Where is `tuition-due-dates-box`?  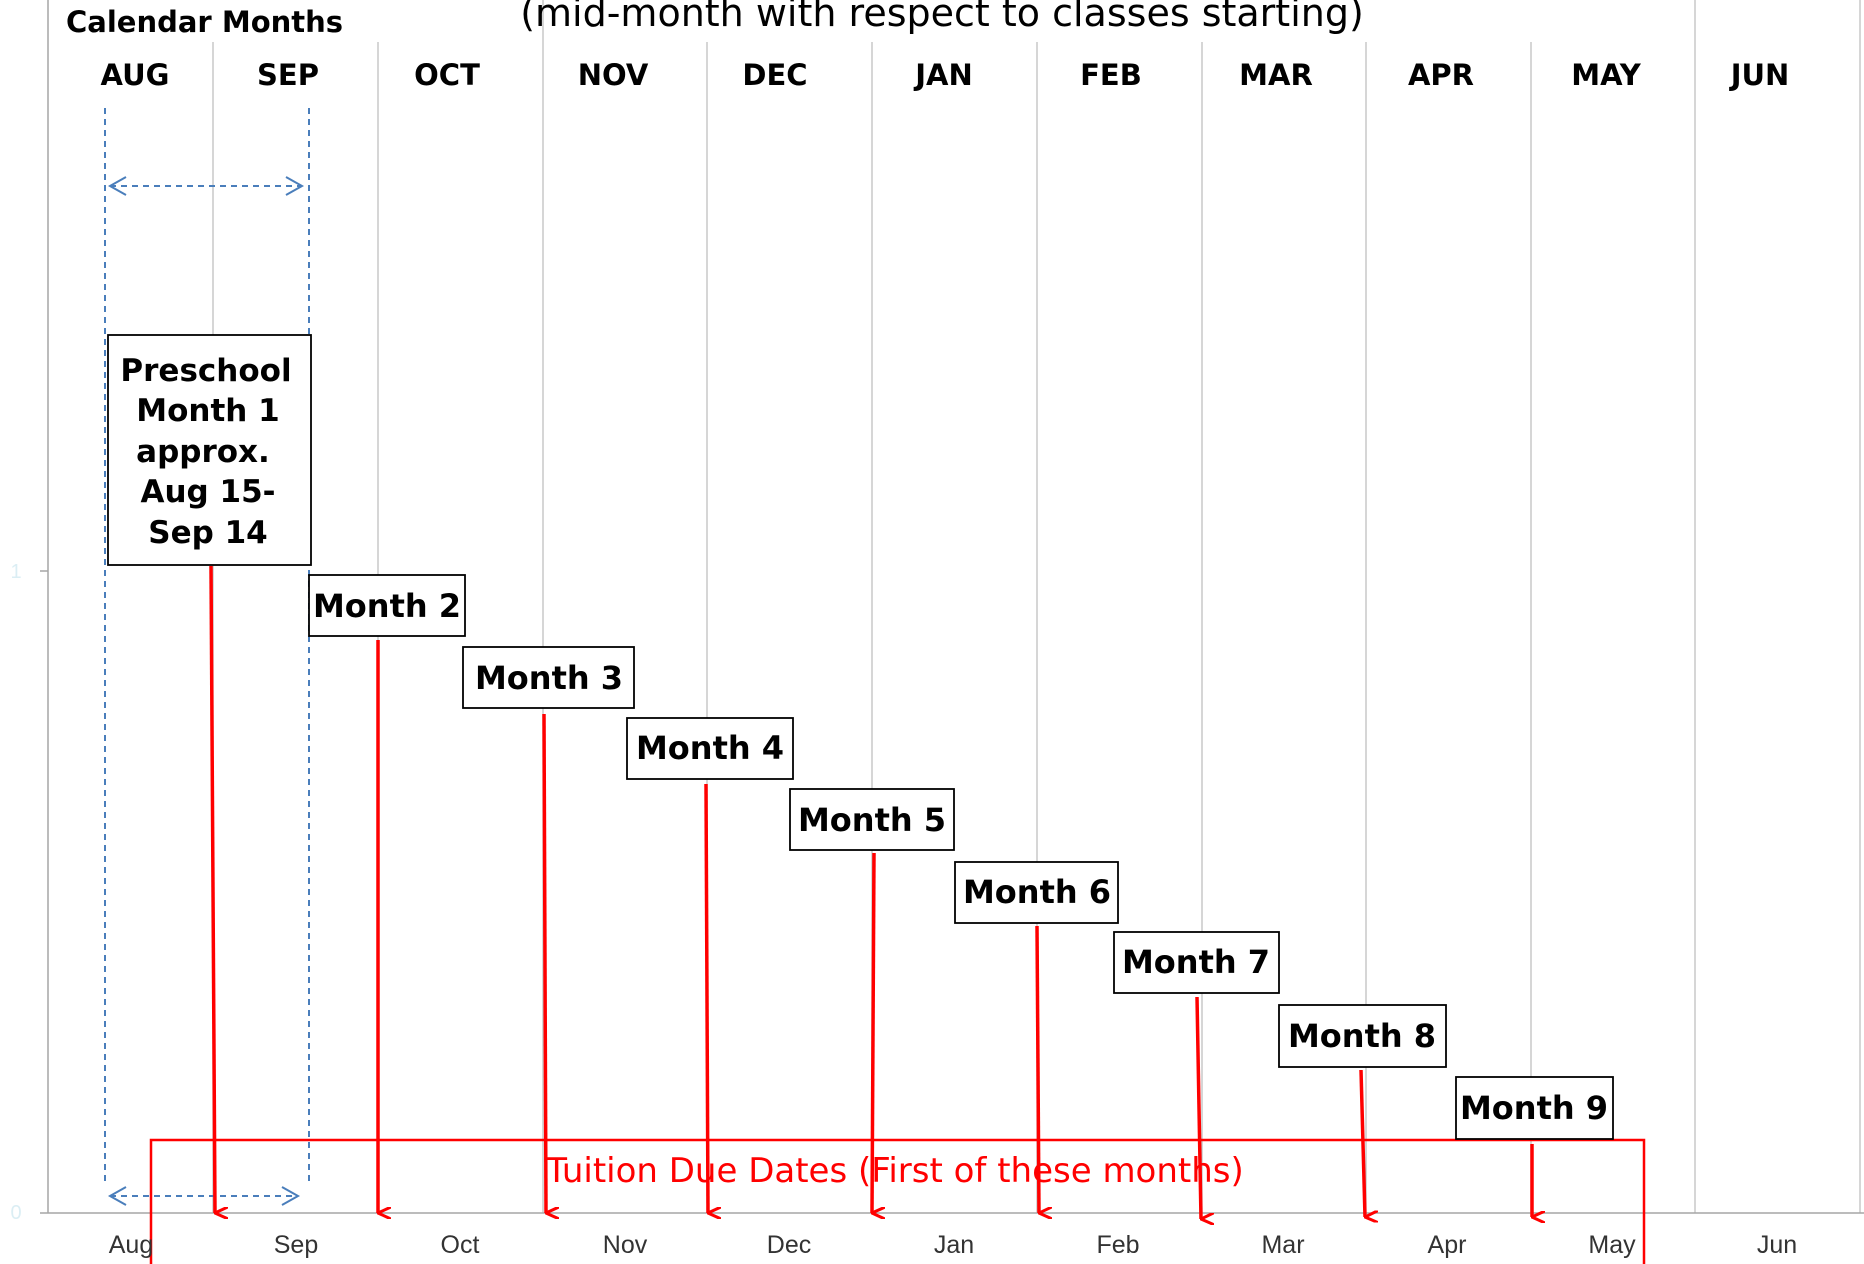
tuition-due-dates-box is located at coordinates (897, 1201).